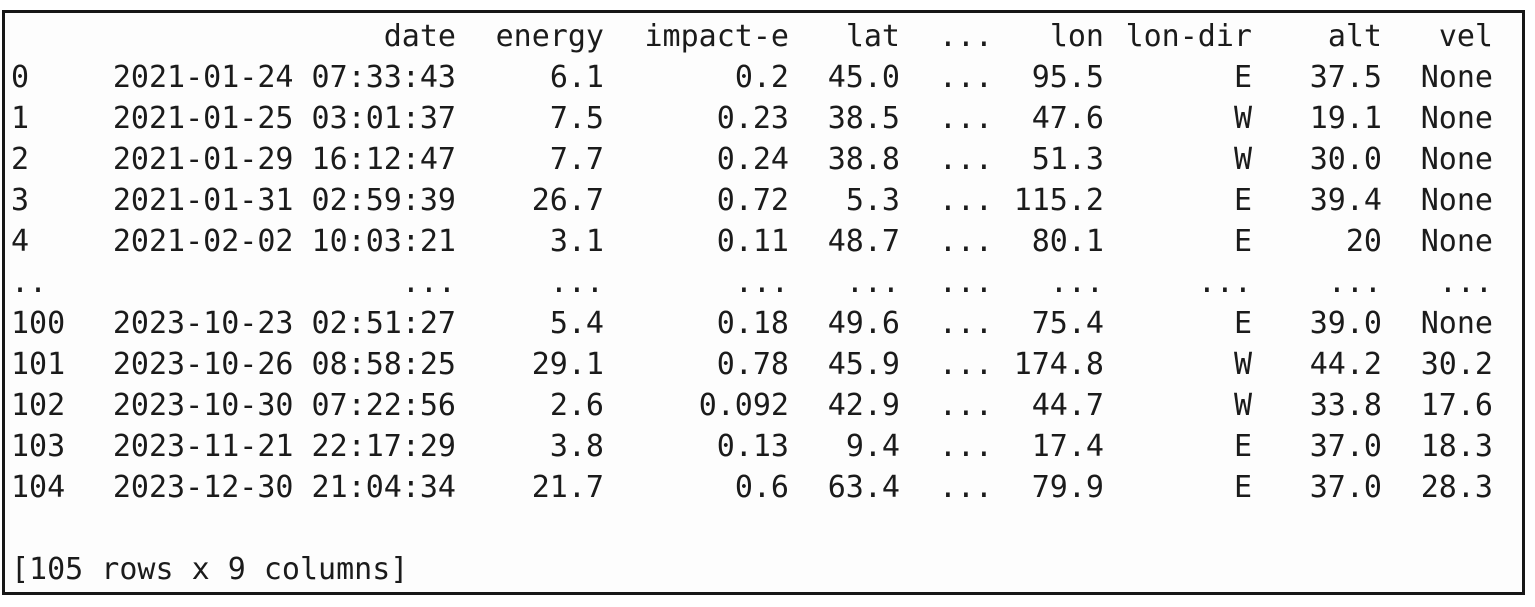  I want to click on cell-alt: 37.5, so click(1345, 77).